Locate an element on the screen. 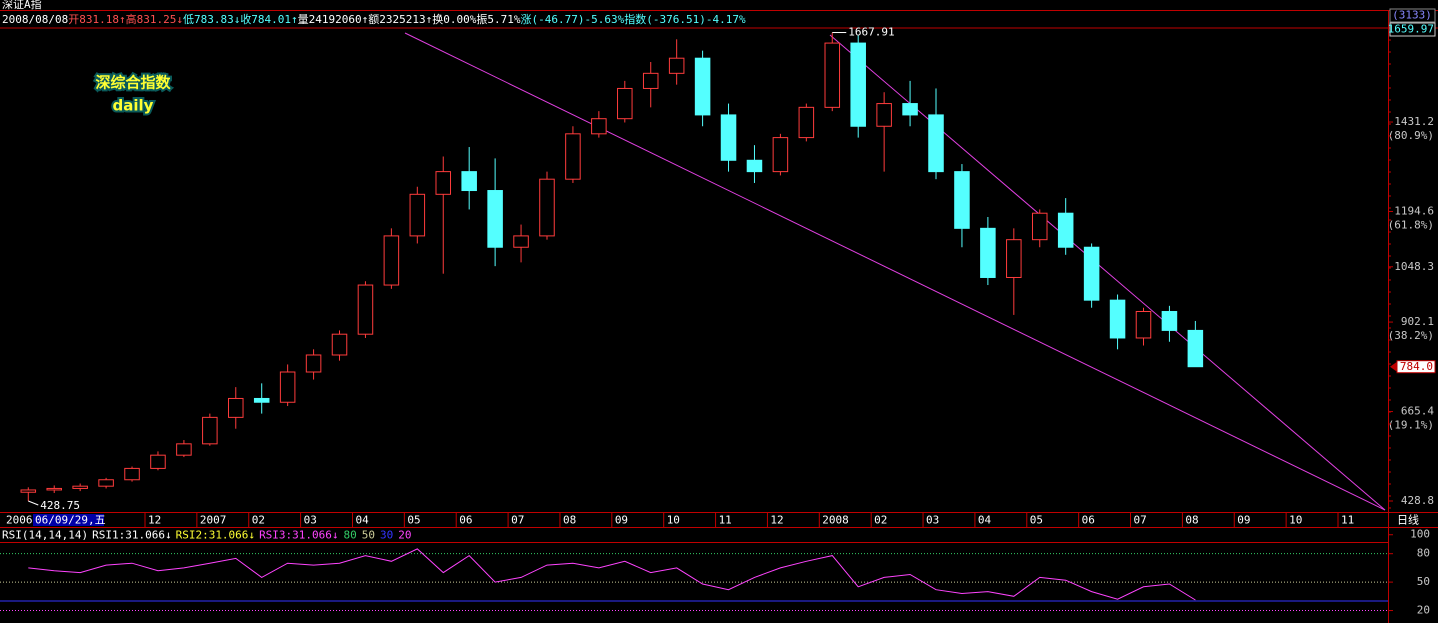  y-tick-note: (38.2%) is located at coordinates (1411, 335).